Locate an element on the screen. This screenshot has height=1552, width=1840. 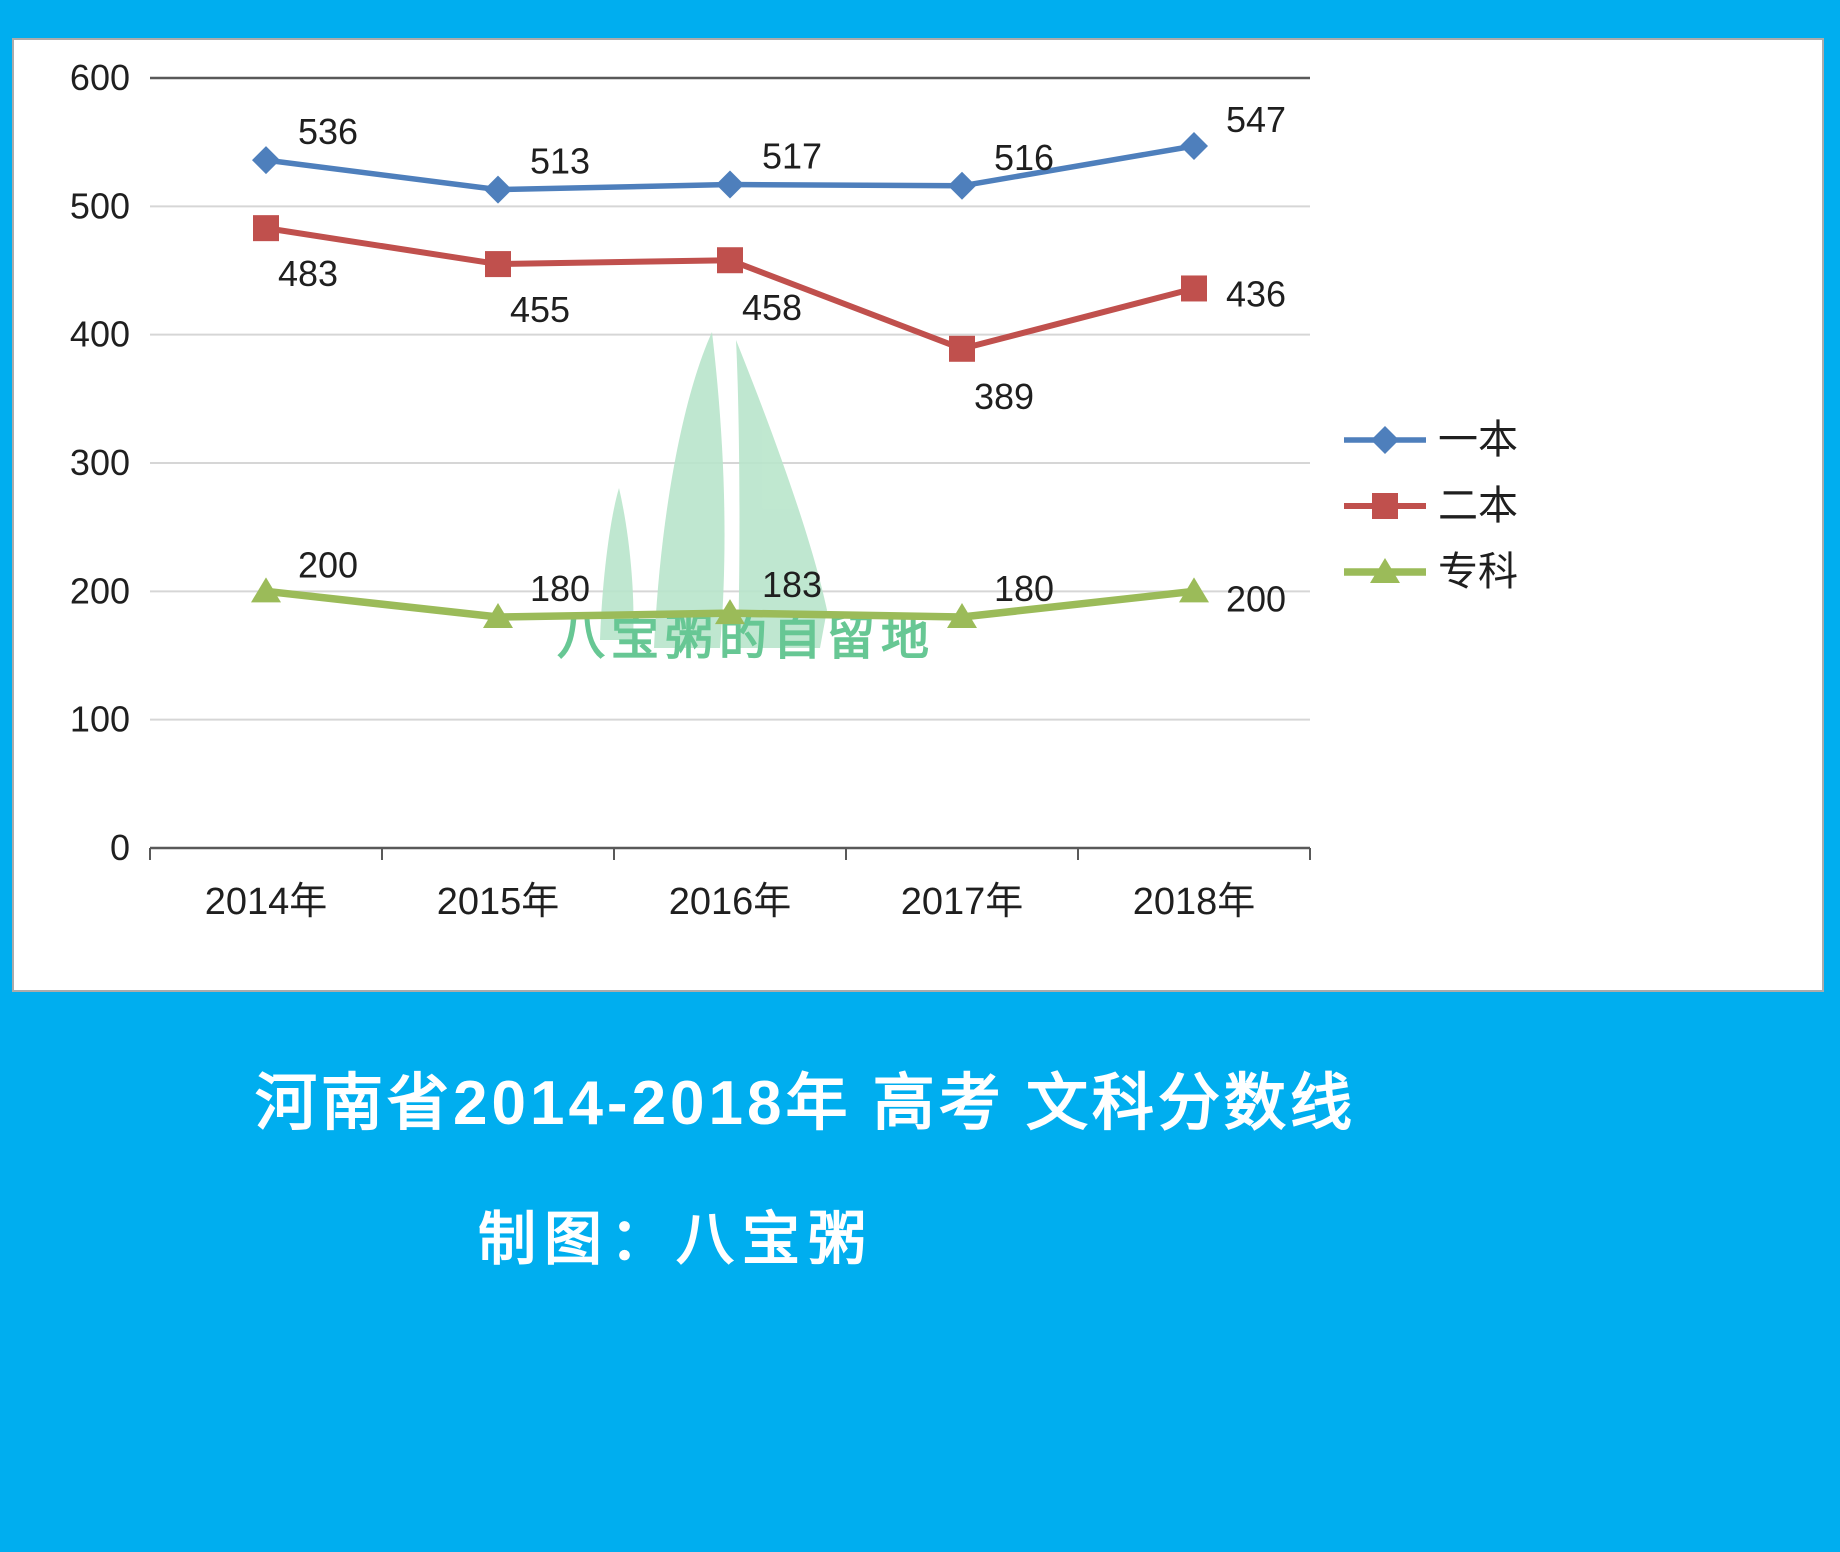
legend-item-一本: 一本 is located at coordinates (1431, 440).